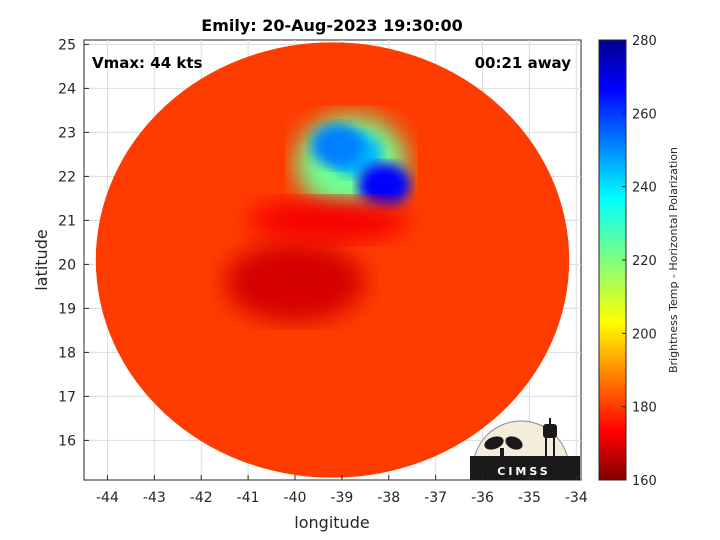 The height and width of the screenshot is (540, 720). Describe the element at coordinates (529, 498) in the screenshot. I see `x-tick-label: -35` at that location.